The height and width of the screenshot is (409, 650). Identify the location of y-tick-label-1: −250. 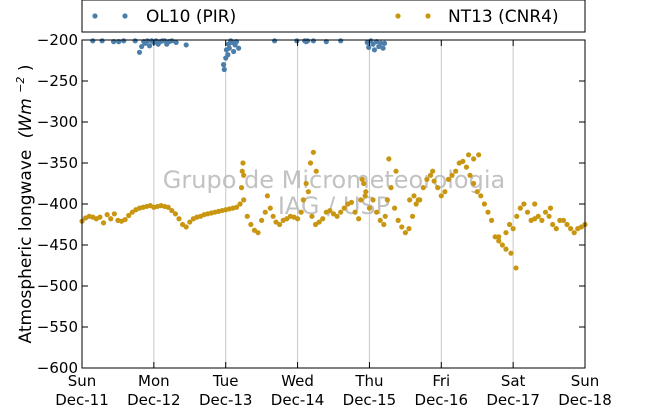
(57, 81).